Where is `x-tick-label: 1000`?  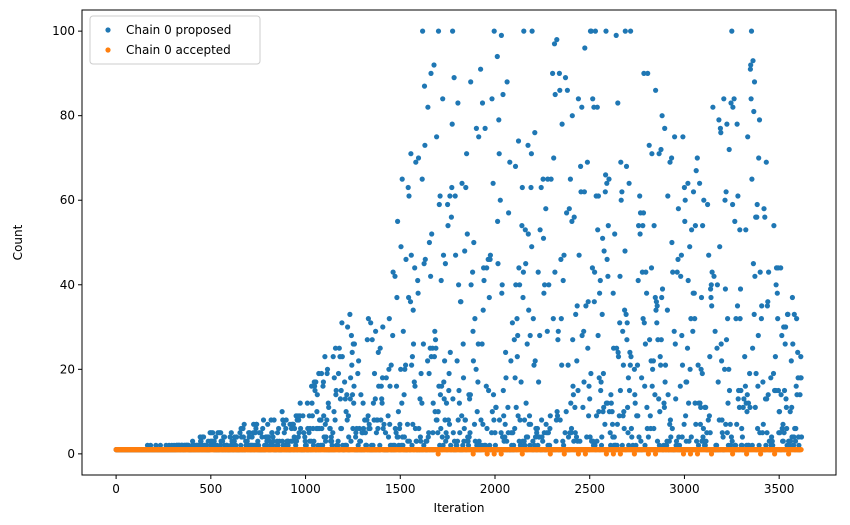 x-tick-label: 1000 is located at coordinates (305, 489).